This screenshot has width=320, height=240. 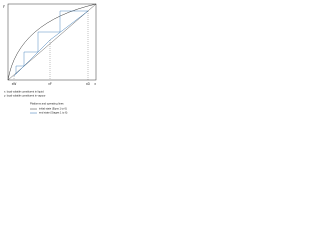 What do you see at coordinates (53, 109) in the screenshot?
I see `note-line: initial state (Eqns 1 to 6)` at bounding box center [53, 109].